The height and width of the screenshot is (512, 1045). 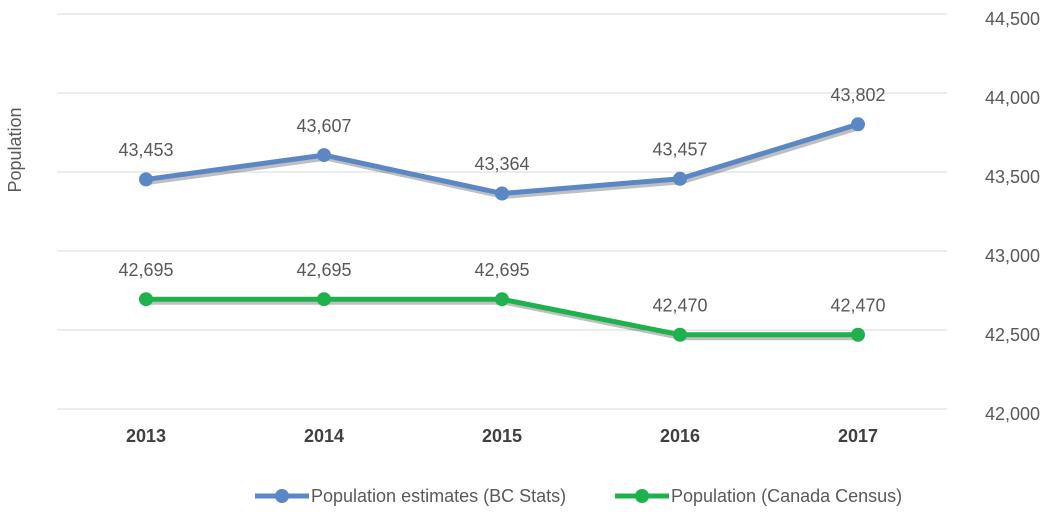 I want to click on data-label: 43,802, so click(x=857, y=95).